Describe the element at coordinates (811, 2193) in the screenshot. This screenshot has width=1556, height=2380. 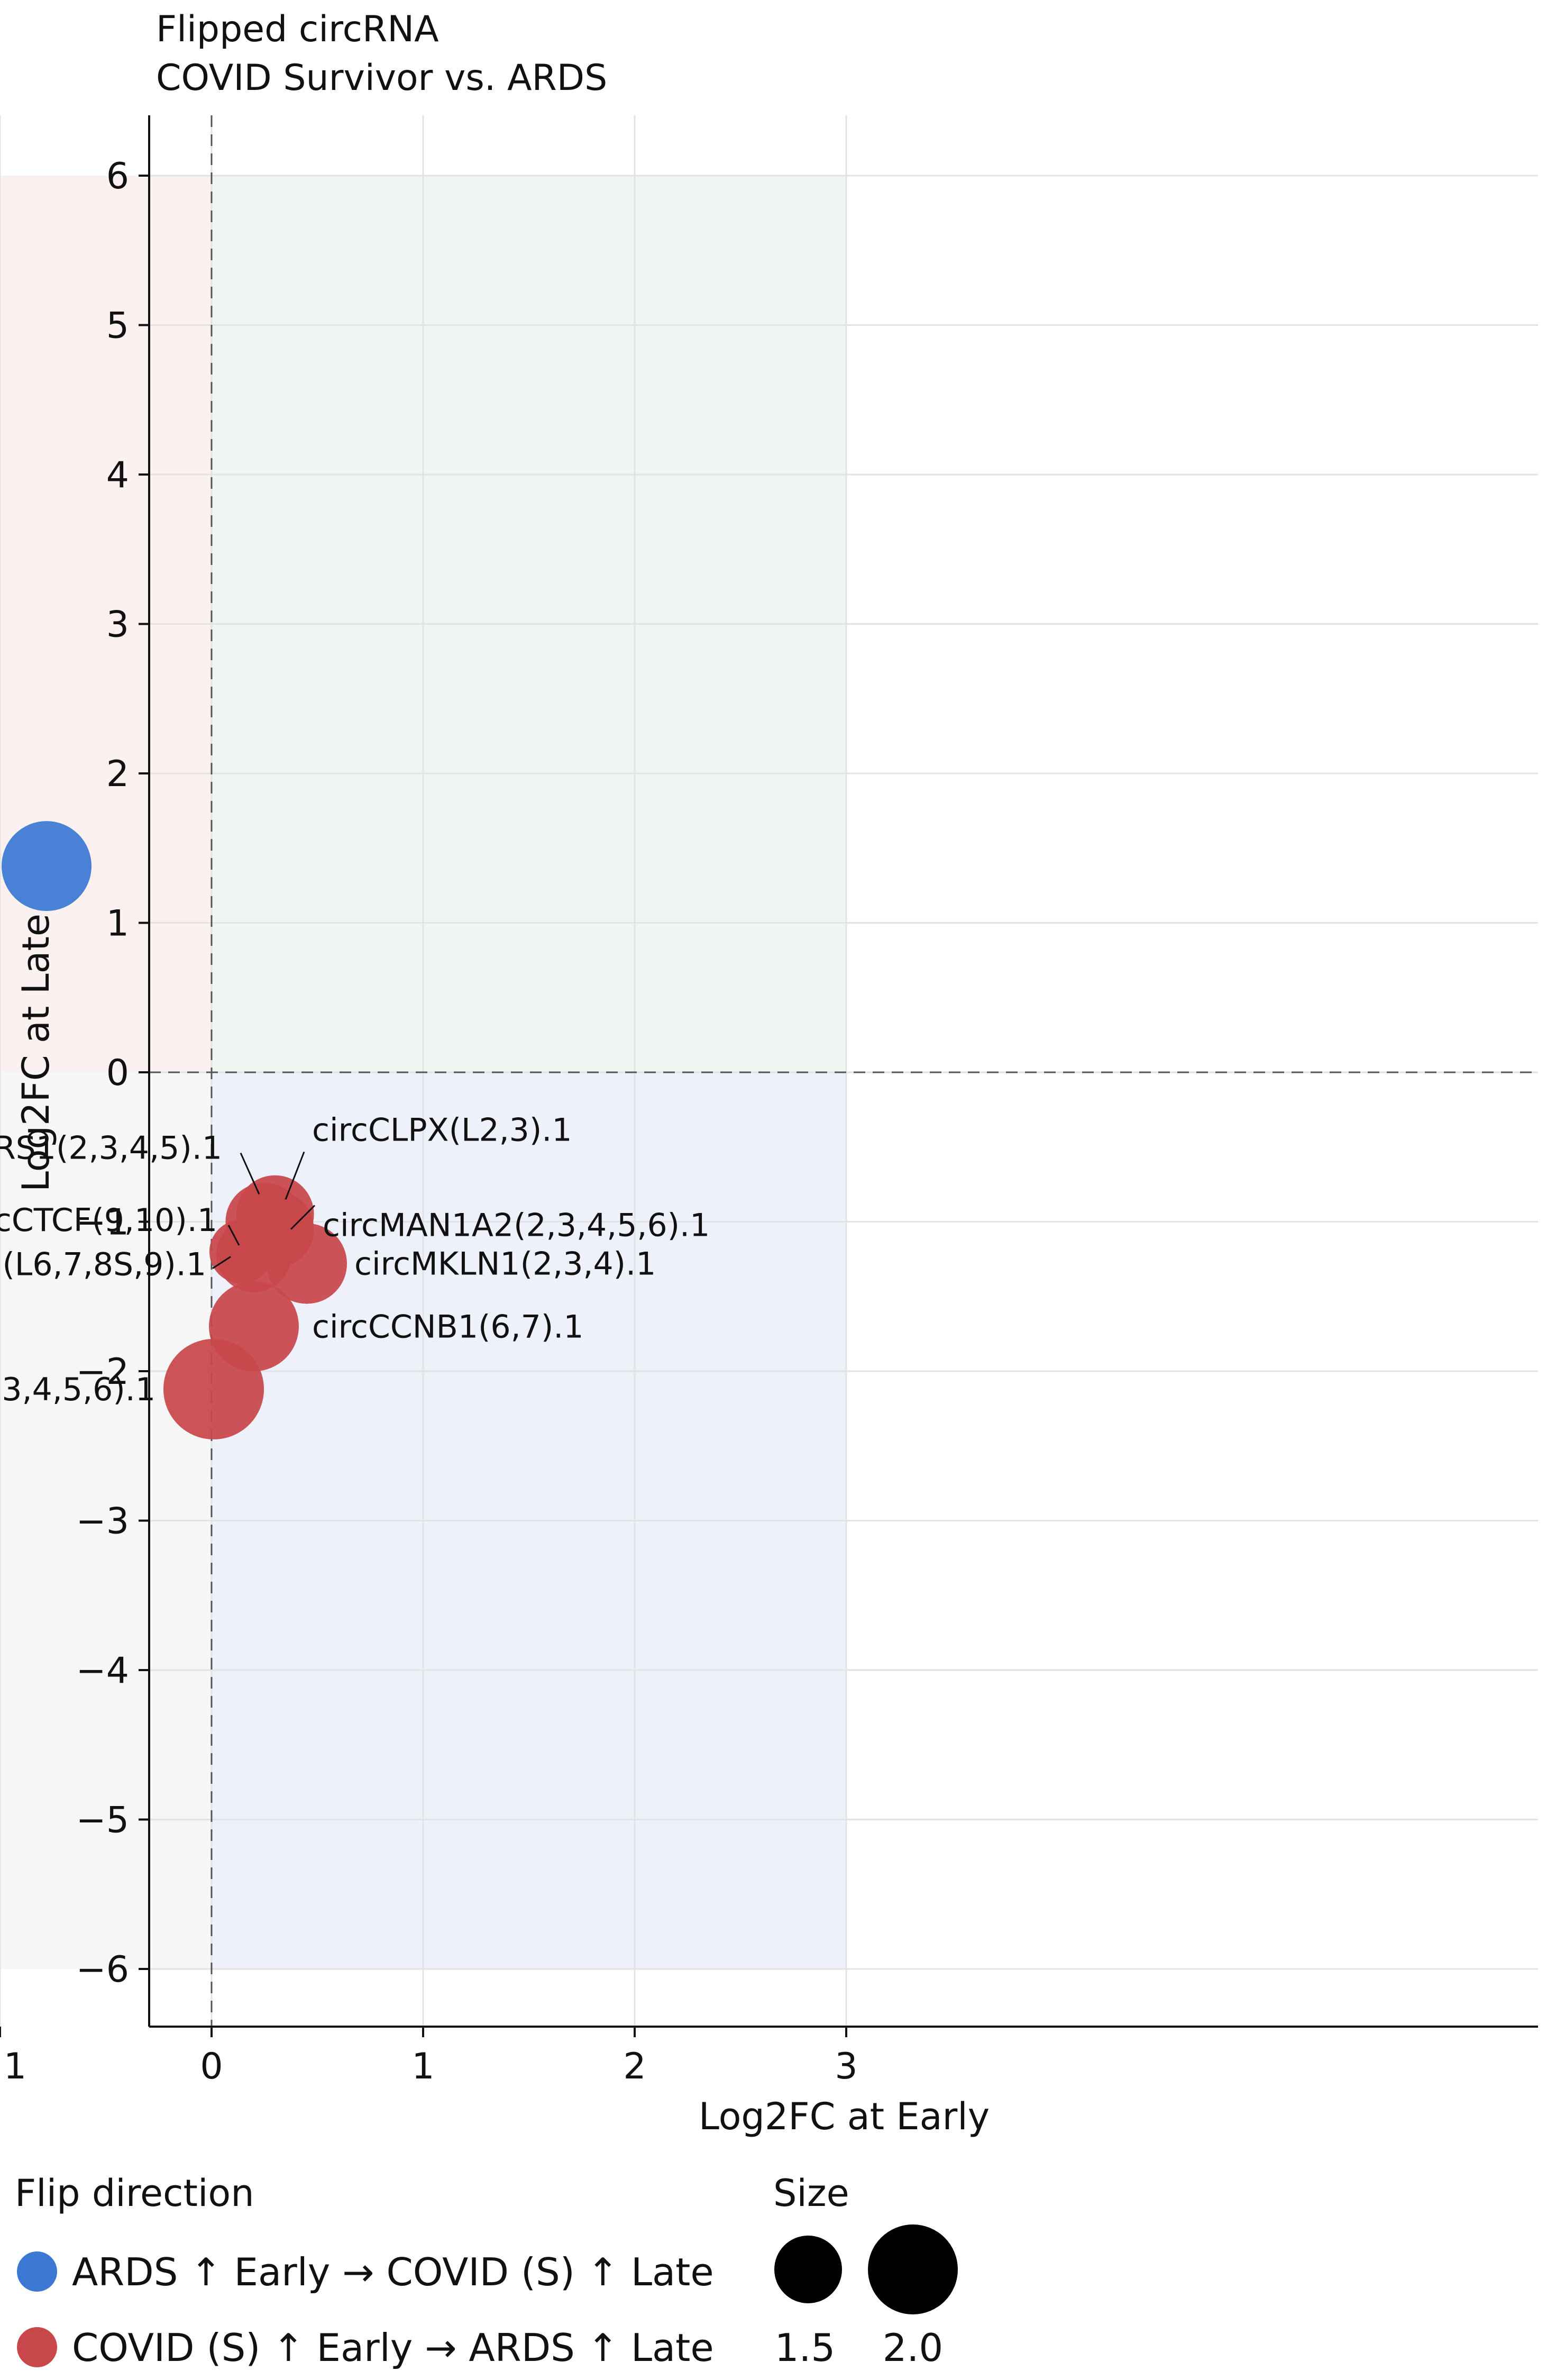
I see `legend-size-title: Size` at that location.